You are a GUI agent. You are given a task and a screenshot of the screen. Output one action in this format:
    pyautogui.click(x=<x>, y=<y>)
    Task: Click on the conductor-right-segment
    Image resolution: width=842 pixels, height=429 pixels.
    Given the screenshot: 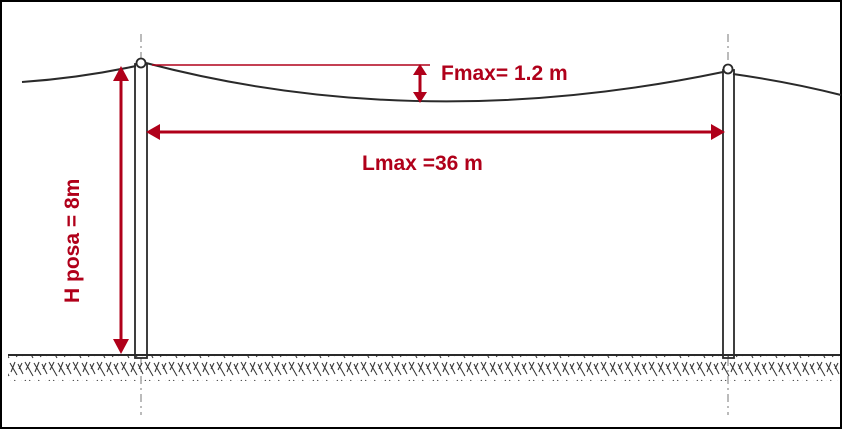 What is the action you would take?
    pyautogui.click(x=787, y=84)
    